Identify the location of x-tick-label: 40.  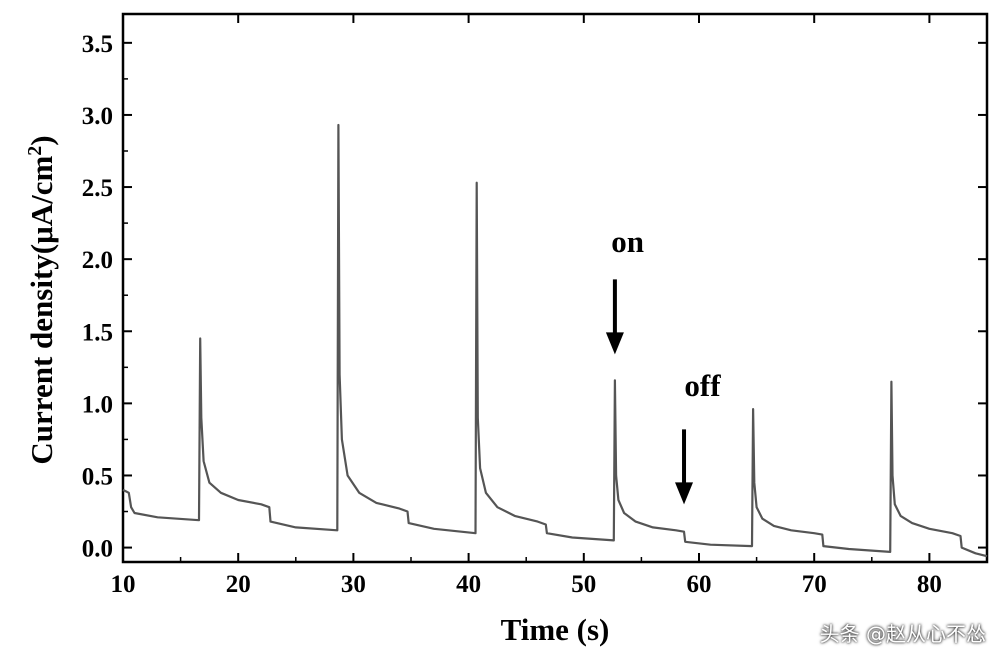
(468, 584).